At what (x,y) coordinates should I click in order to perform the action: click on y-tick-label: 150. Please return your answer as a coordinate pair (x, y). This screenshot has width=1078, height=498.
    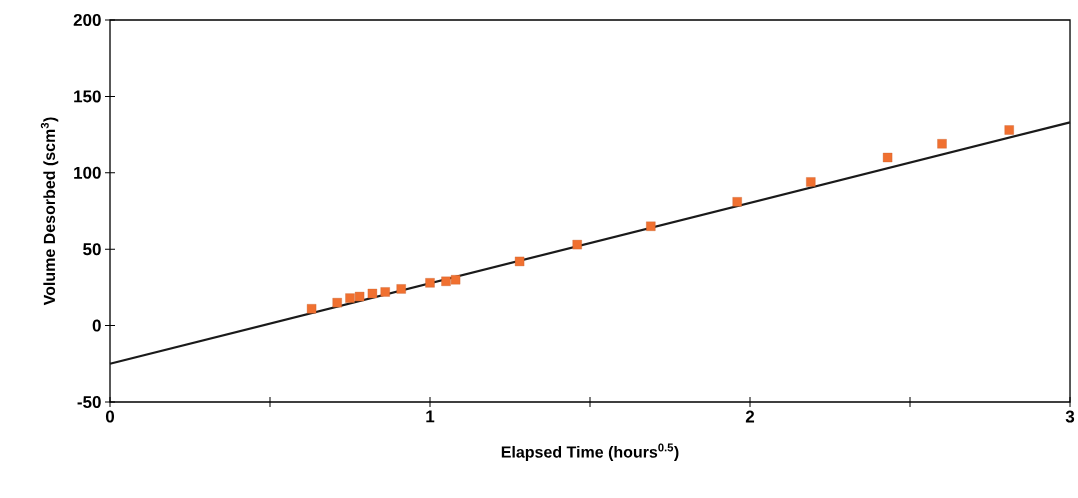
    Looking at the image, I should click on (87, 96).